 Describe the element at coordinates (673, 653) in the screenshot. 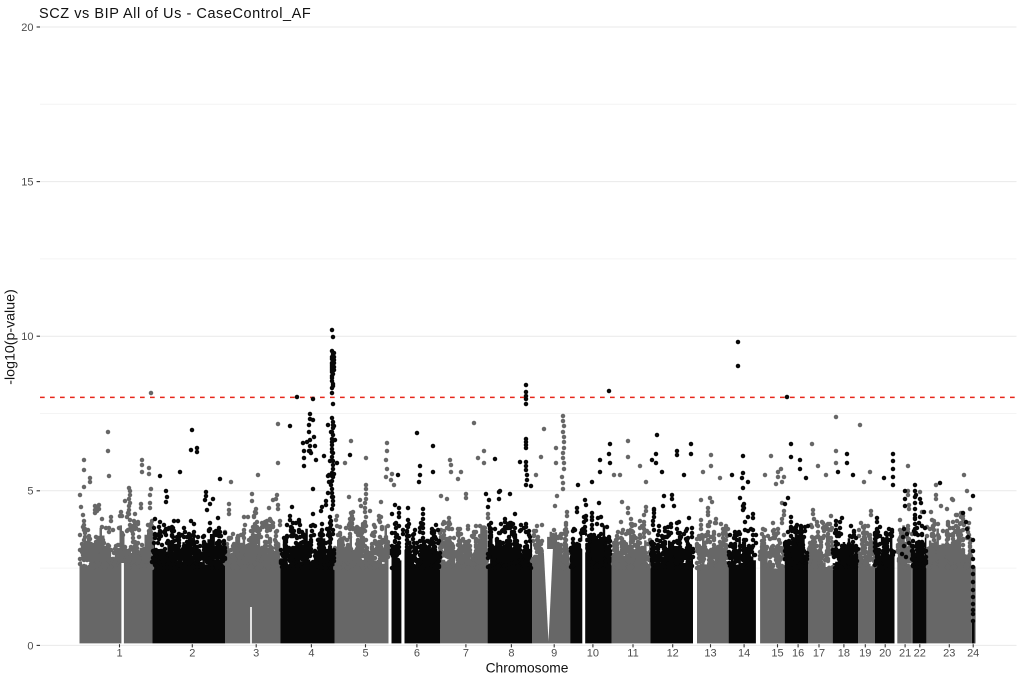

I see `svg-text: 12` at that location.